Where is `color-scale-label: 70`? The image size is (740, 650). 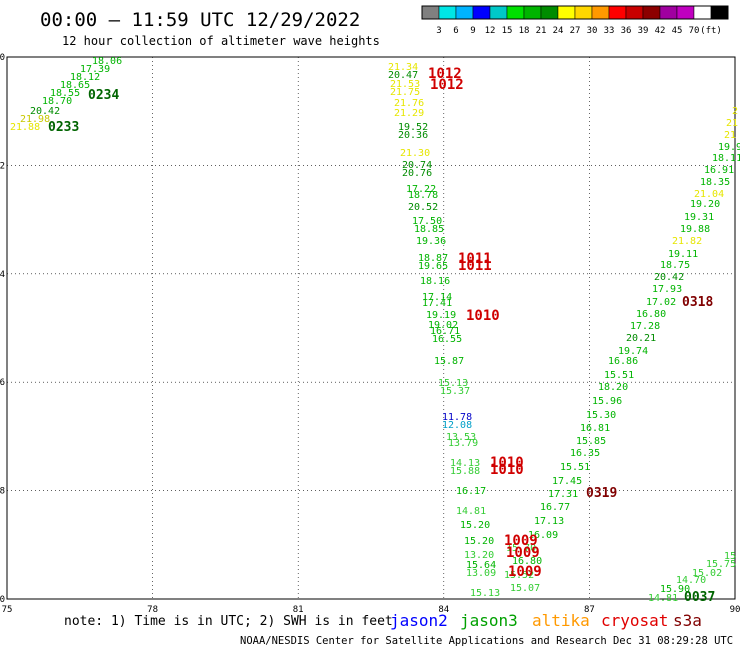 color-scale-label: 70 is located at coordinates (694, 31).